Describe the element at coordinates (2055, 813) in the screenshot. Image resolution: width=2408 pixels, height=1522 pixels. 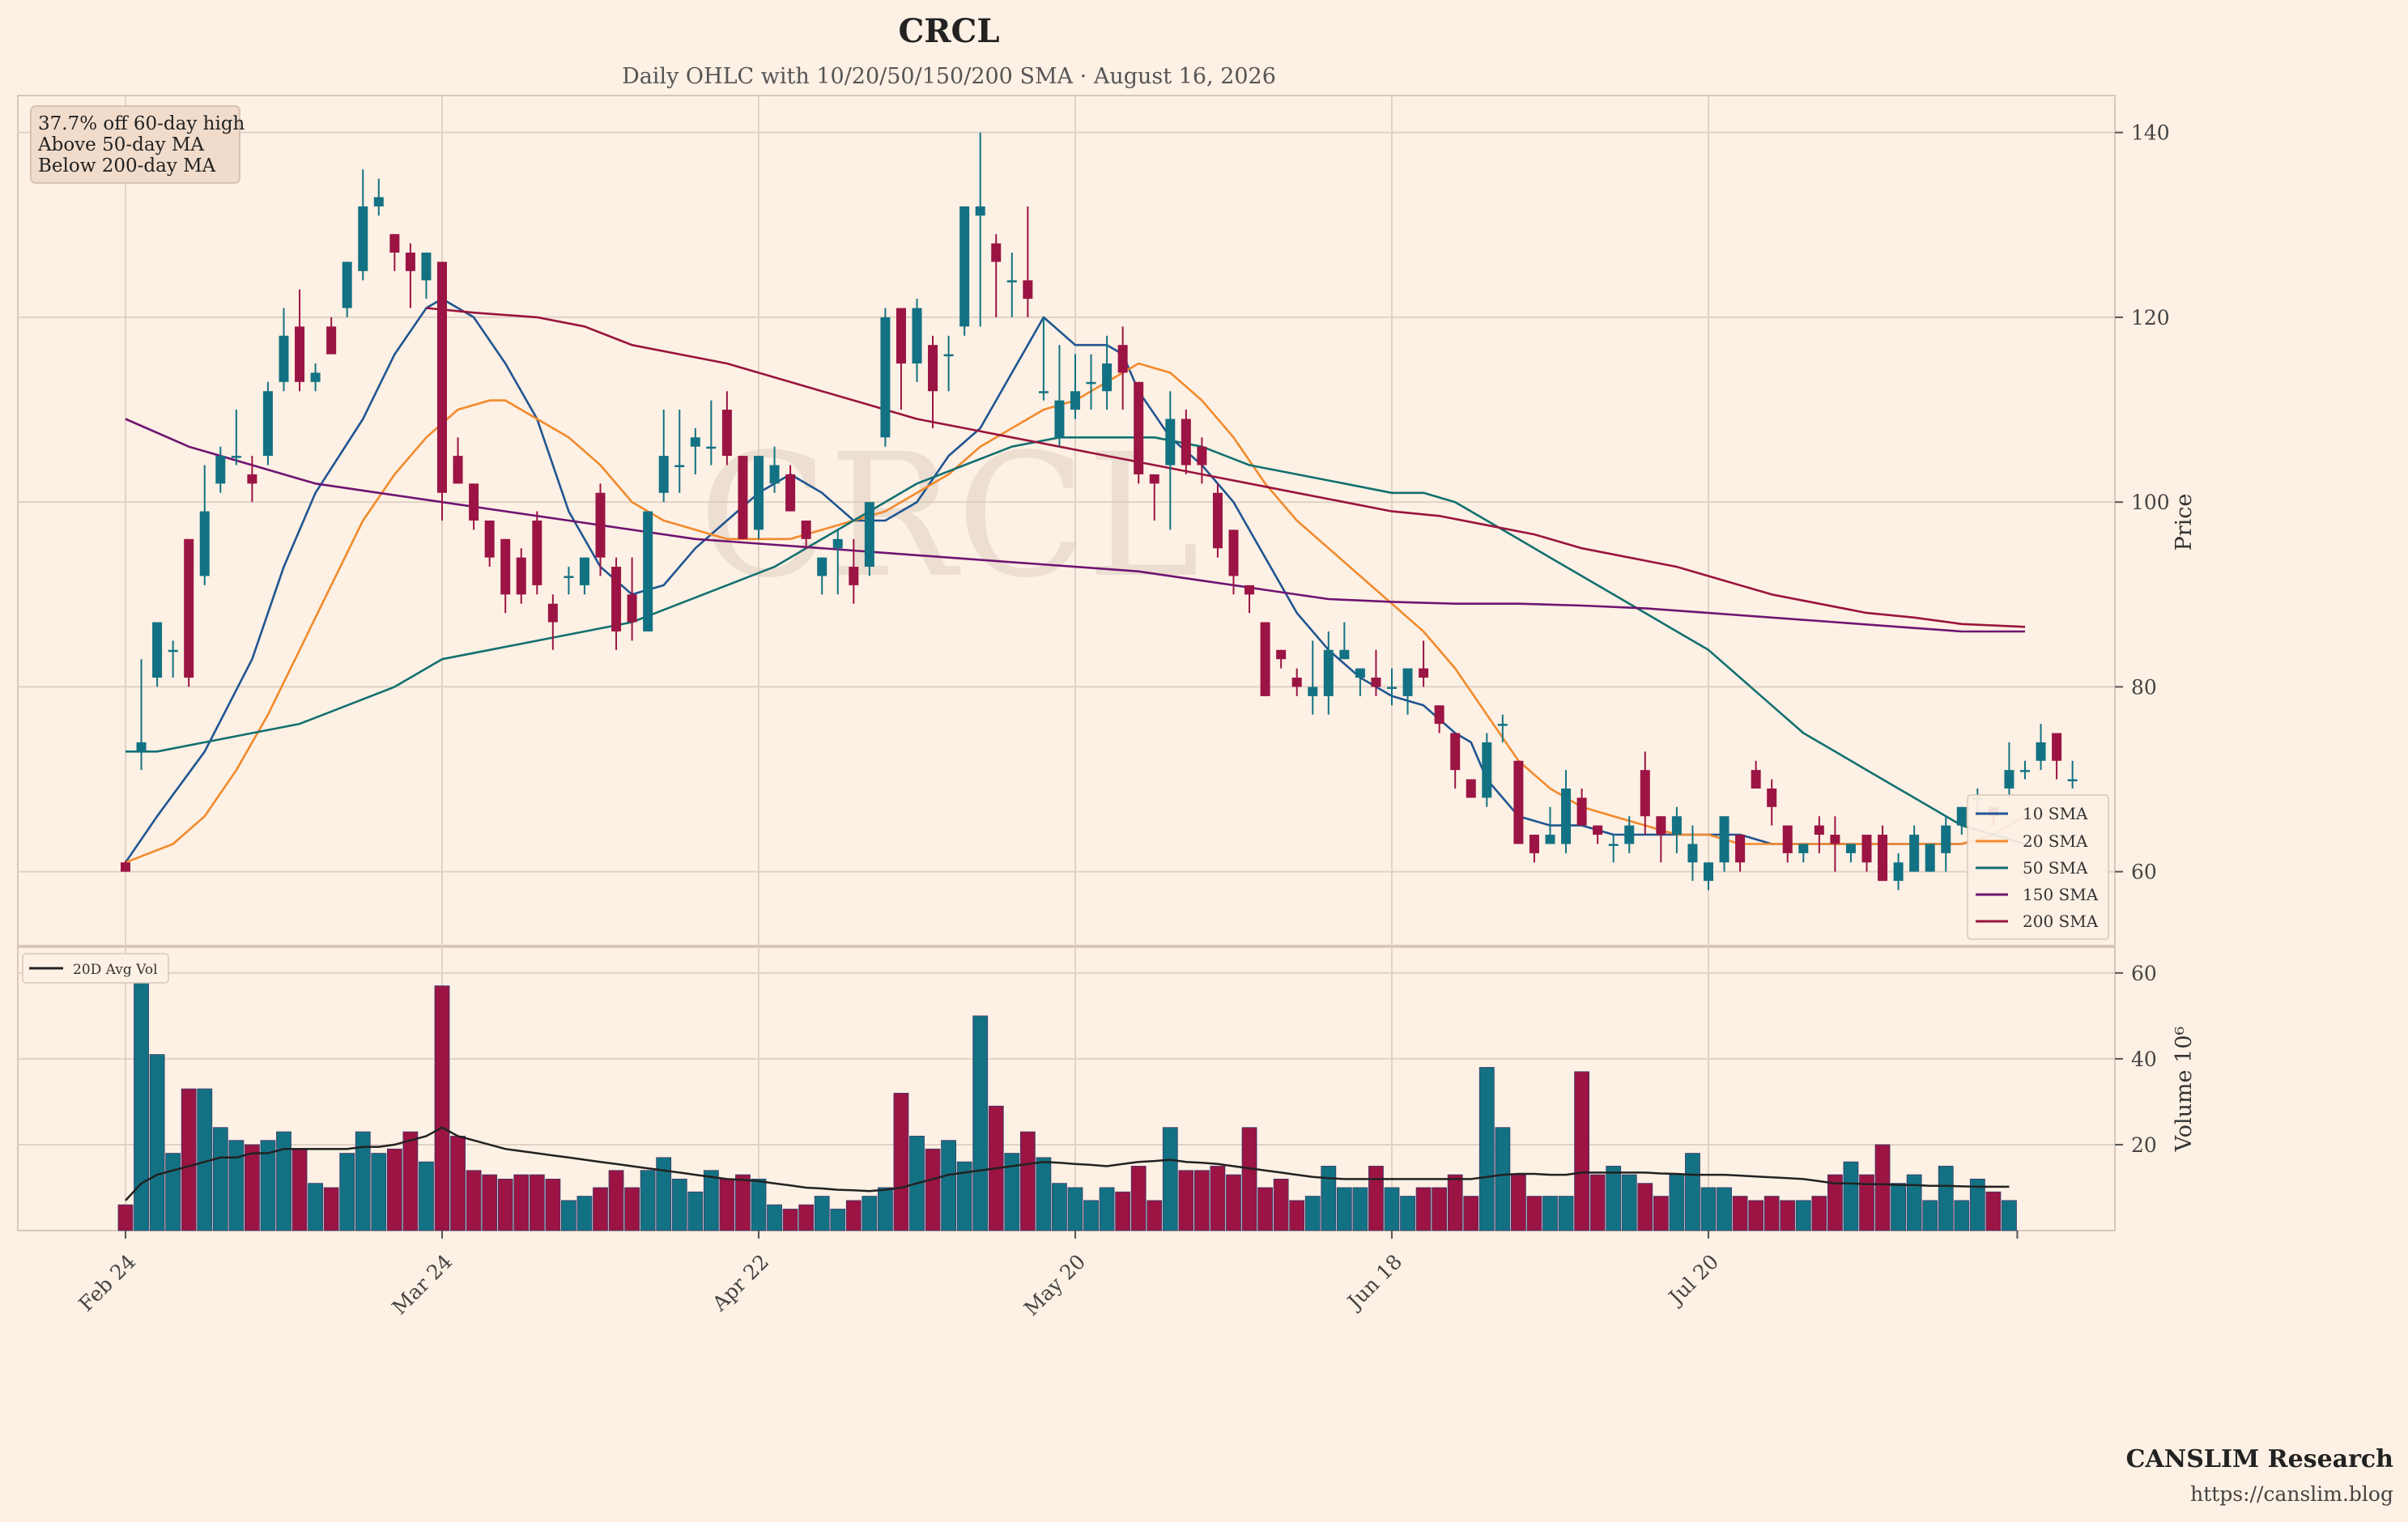
I see `legend-label: 10 SMA` at that location.